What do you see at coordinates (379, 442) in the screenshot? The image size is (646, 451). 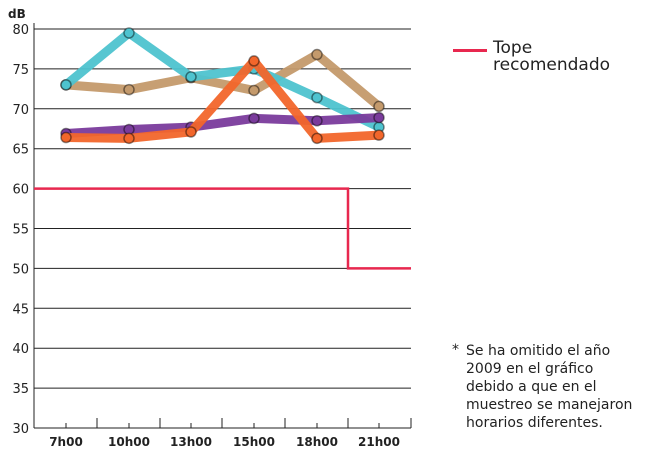 I see `x-tick-label: 21h00` at bounding box center [379, 442].